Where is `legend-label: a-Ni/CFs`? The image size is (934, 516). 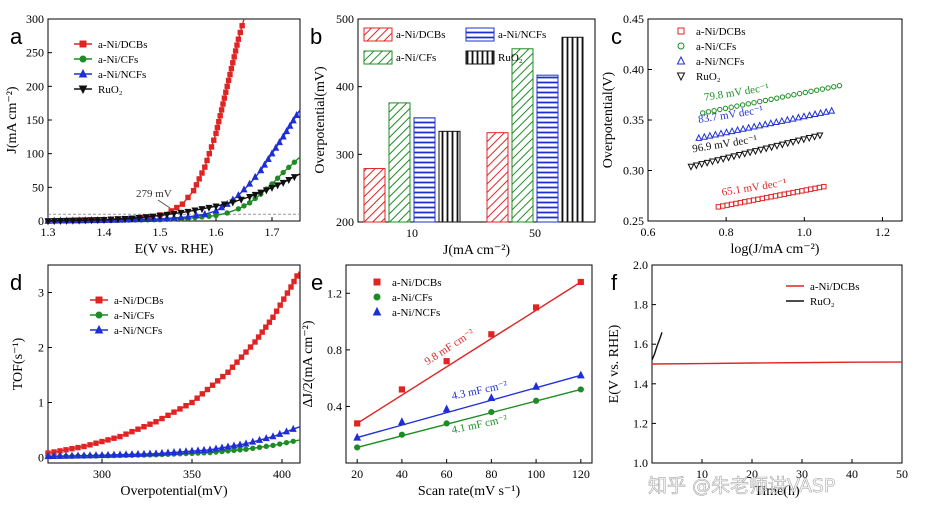 legend-label: a-Ni/CFs is located at coordinates (134, 316).